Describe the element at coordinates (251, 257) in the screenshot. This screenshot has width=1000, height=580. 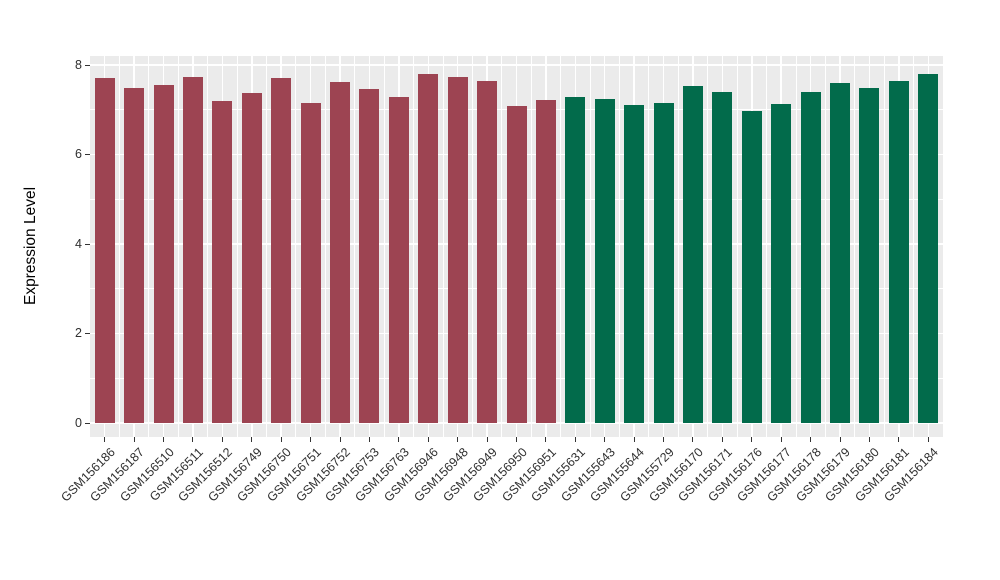
I see `bar-GSM156749` at that location.